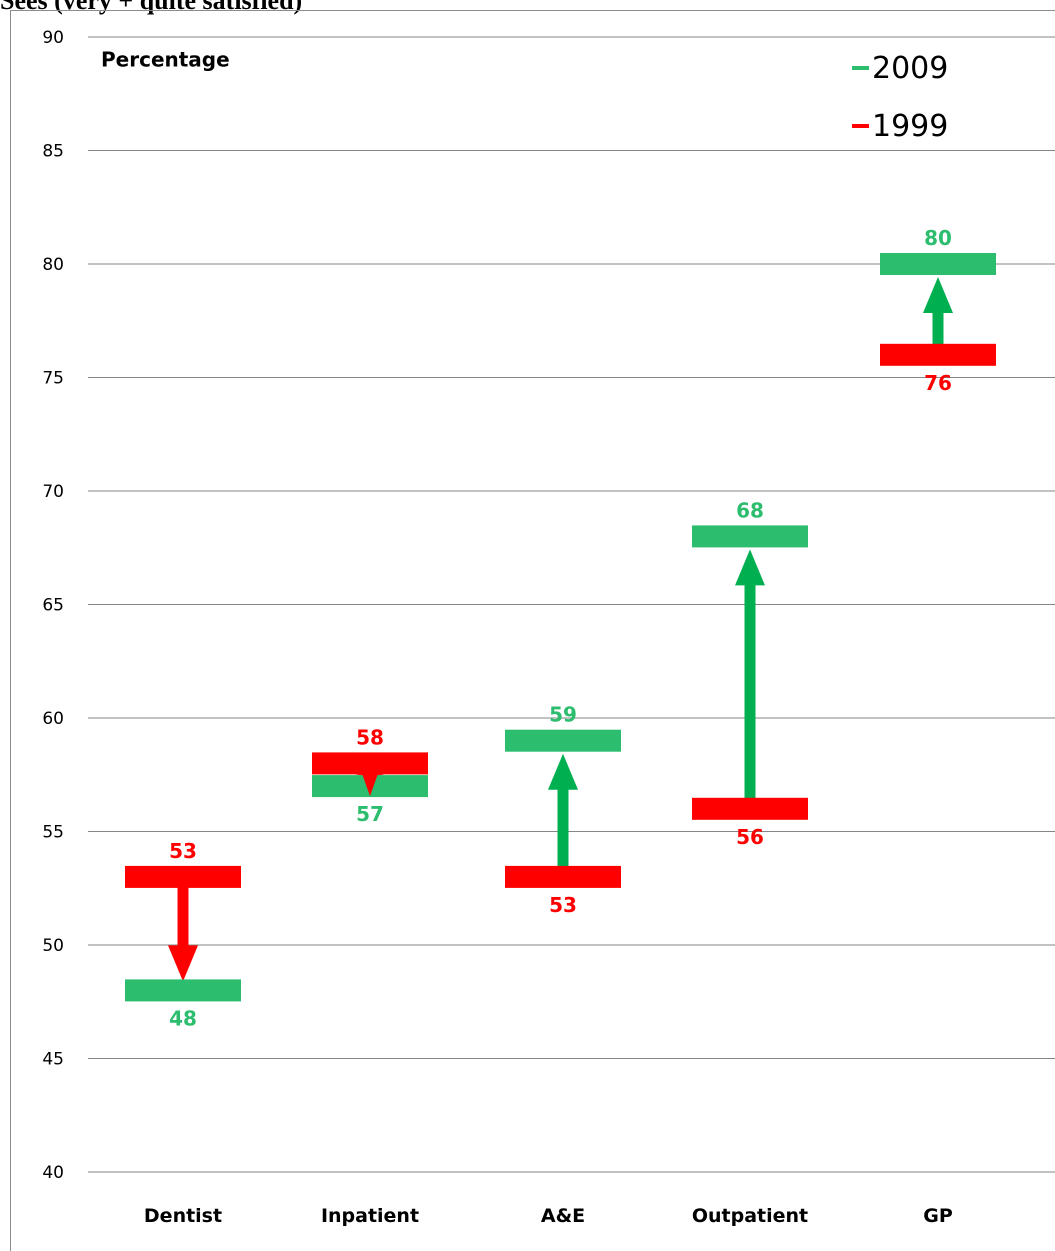  What do you see at coordinates (165, 60) in the screenshot?
I see `y-axis-label: Percentage` at bounding box center [165, 60].